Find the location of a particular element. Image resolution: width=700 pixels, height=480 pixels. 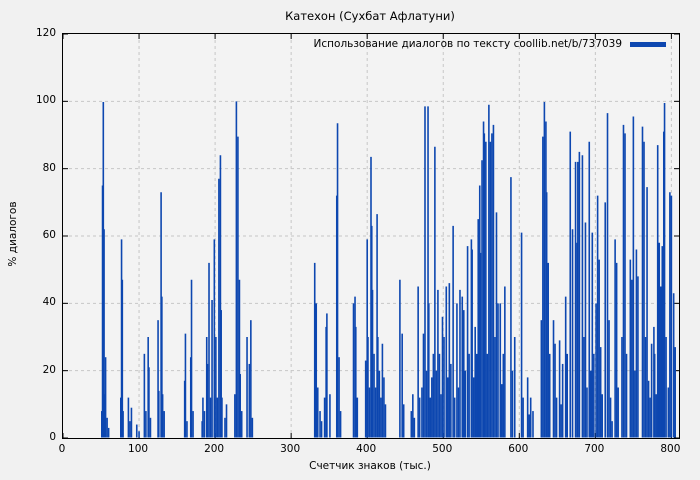

y-tick-label: 120 is located at coordinates (45, 33).